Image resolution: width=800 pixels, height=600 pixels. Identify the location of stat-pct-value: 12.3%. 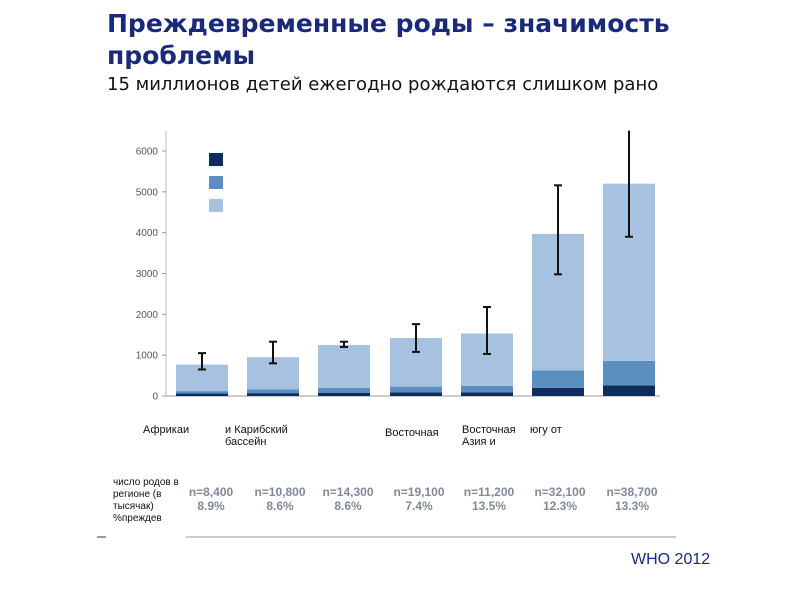
(560, 506).